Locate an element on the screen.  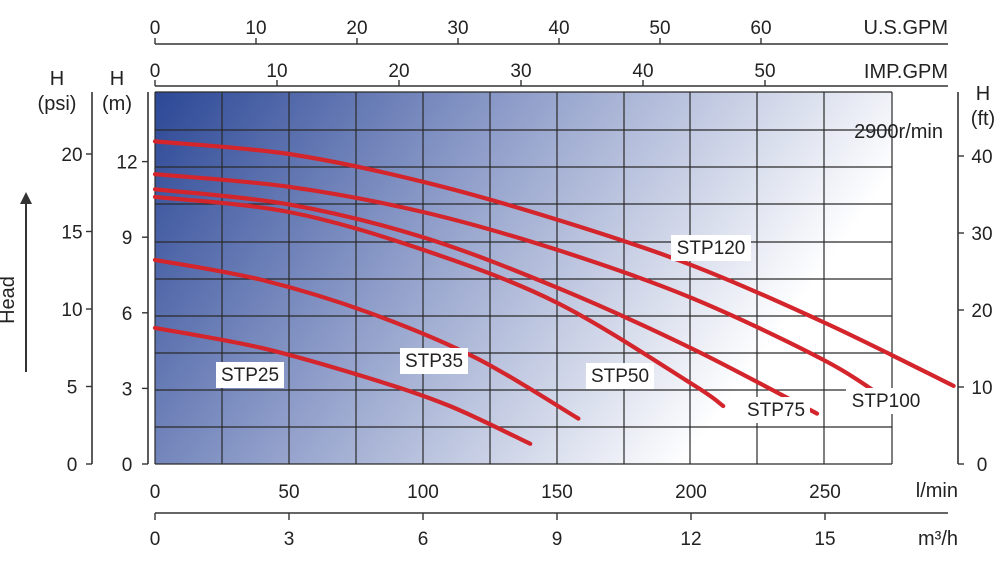
lmin-axis-label: l/min is located at coordinates (937, 491).